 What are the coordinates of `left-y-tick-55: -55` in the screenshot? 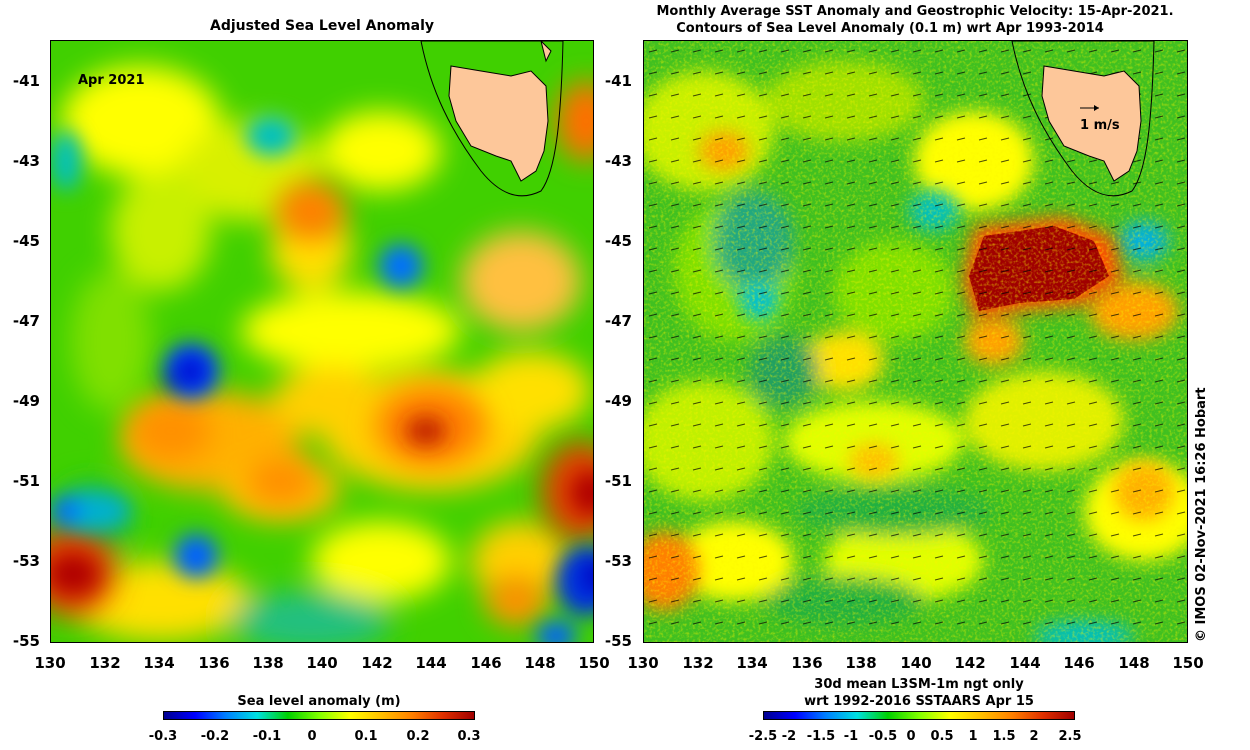 It's located at (26, 641).